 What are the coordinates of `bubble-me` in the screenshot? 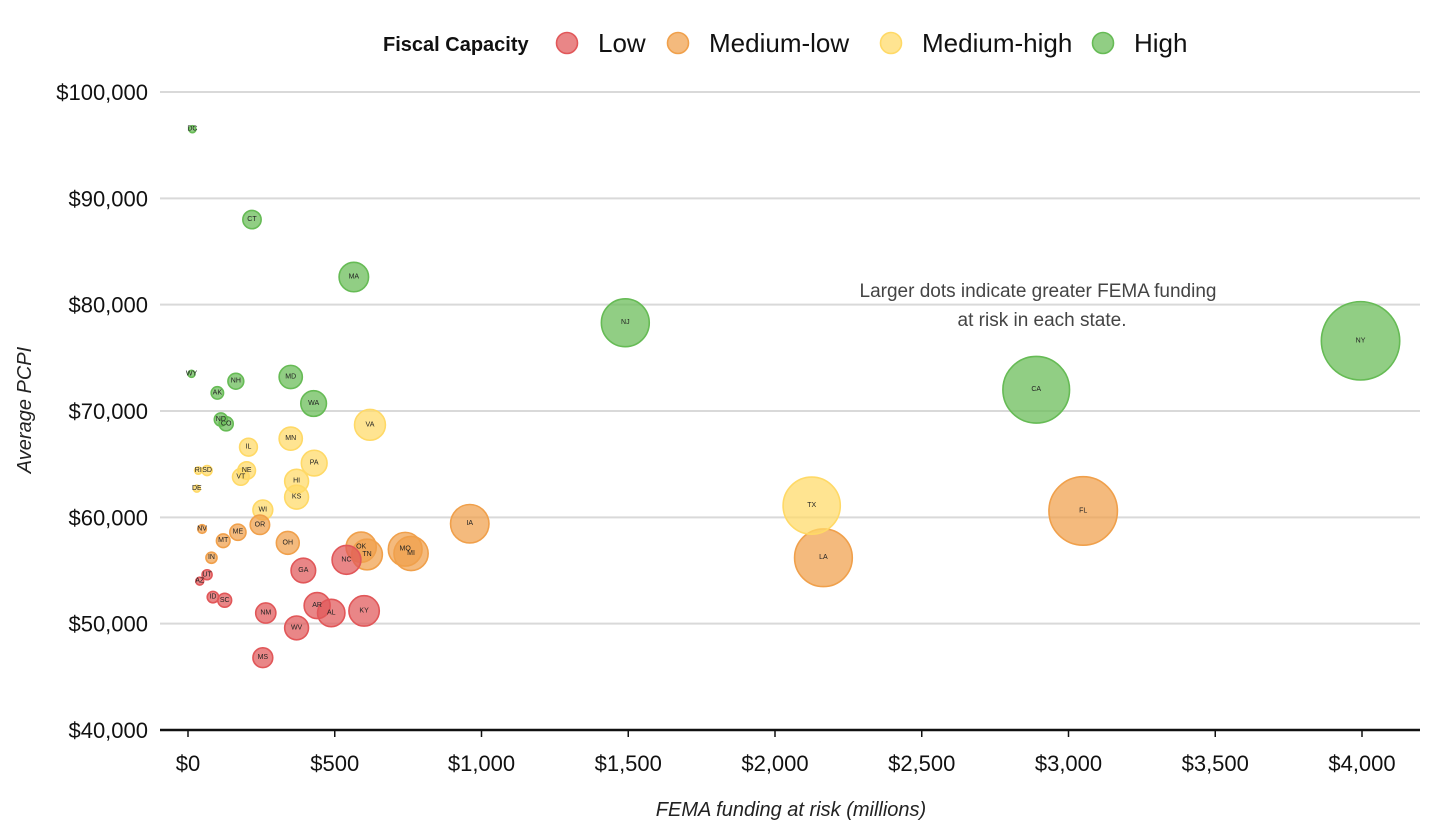 It's located at (238, 532).